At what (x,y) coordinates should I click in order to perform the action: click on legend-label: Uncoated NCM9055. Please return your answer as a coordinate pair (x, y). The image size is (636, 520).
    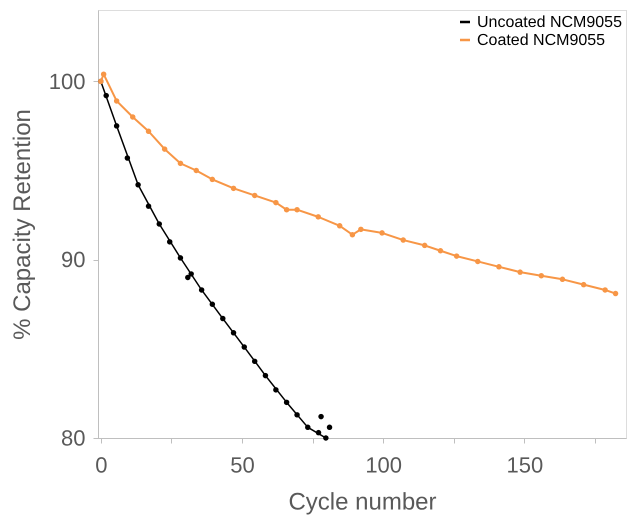
    Looking at the image, I should click on (549, 22).